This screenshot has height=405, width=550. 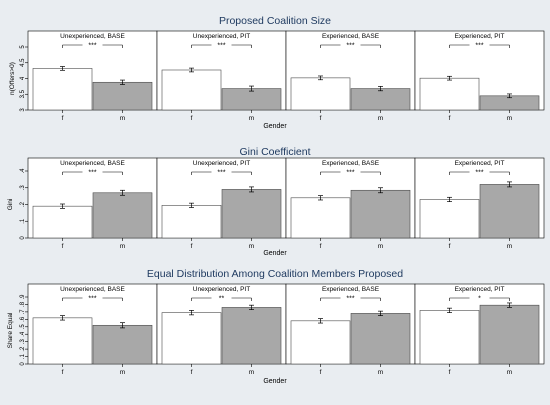 What do you see at coordinates (222, 299) in the screenshot?
I see `significance-stars: **` at bounding box center [222, 299].